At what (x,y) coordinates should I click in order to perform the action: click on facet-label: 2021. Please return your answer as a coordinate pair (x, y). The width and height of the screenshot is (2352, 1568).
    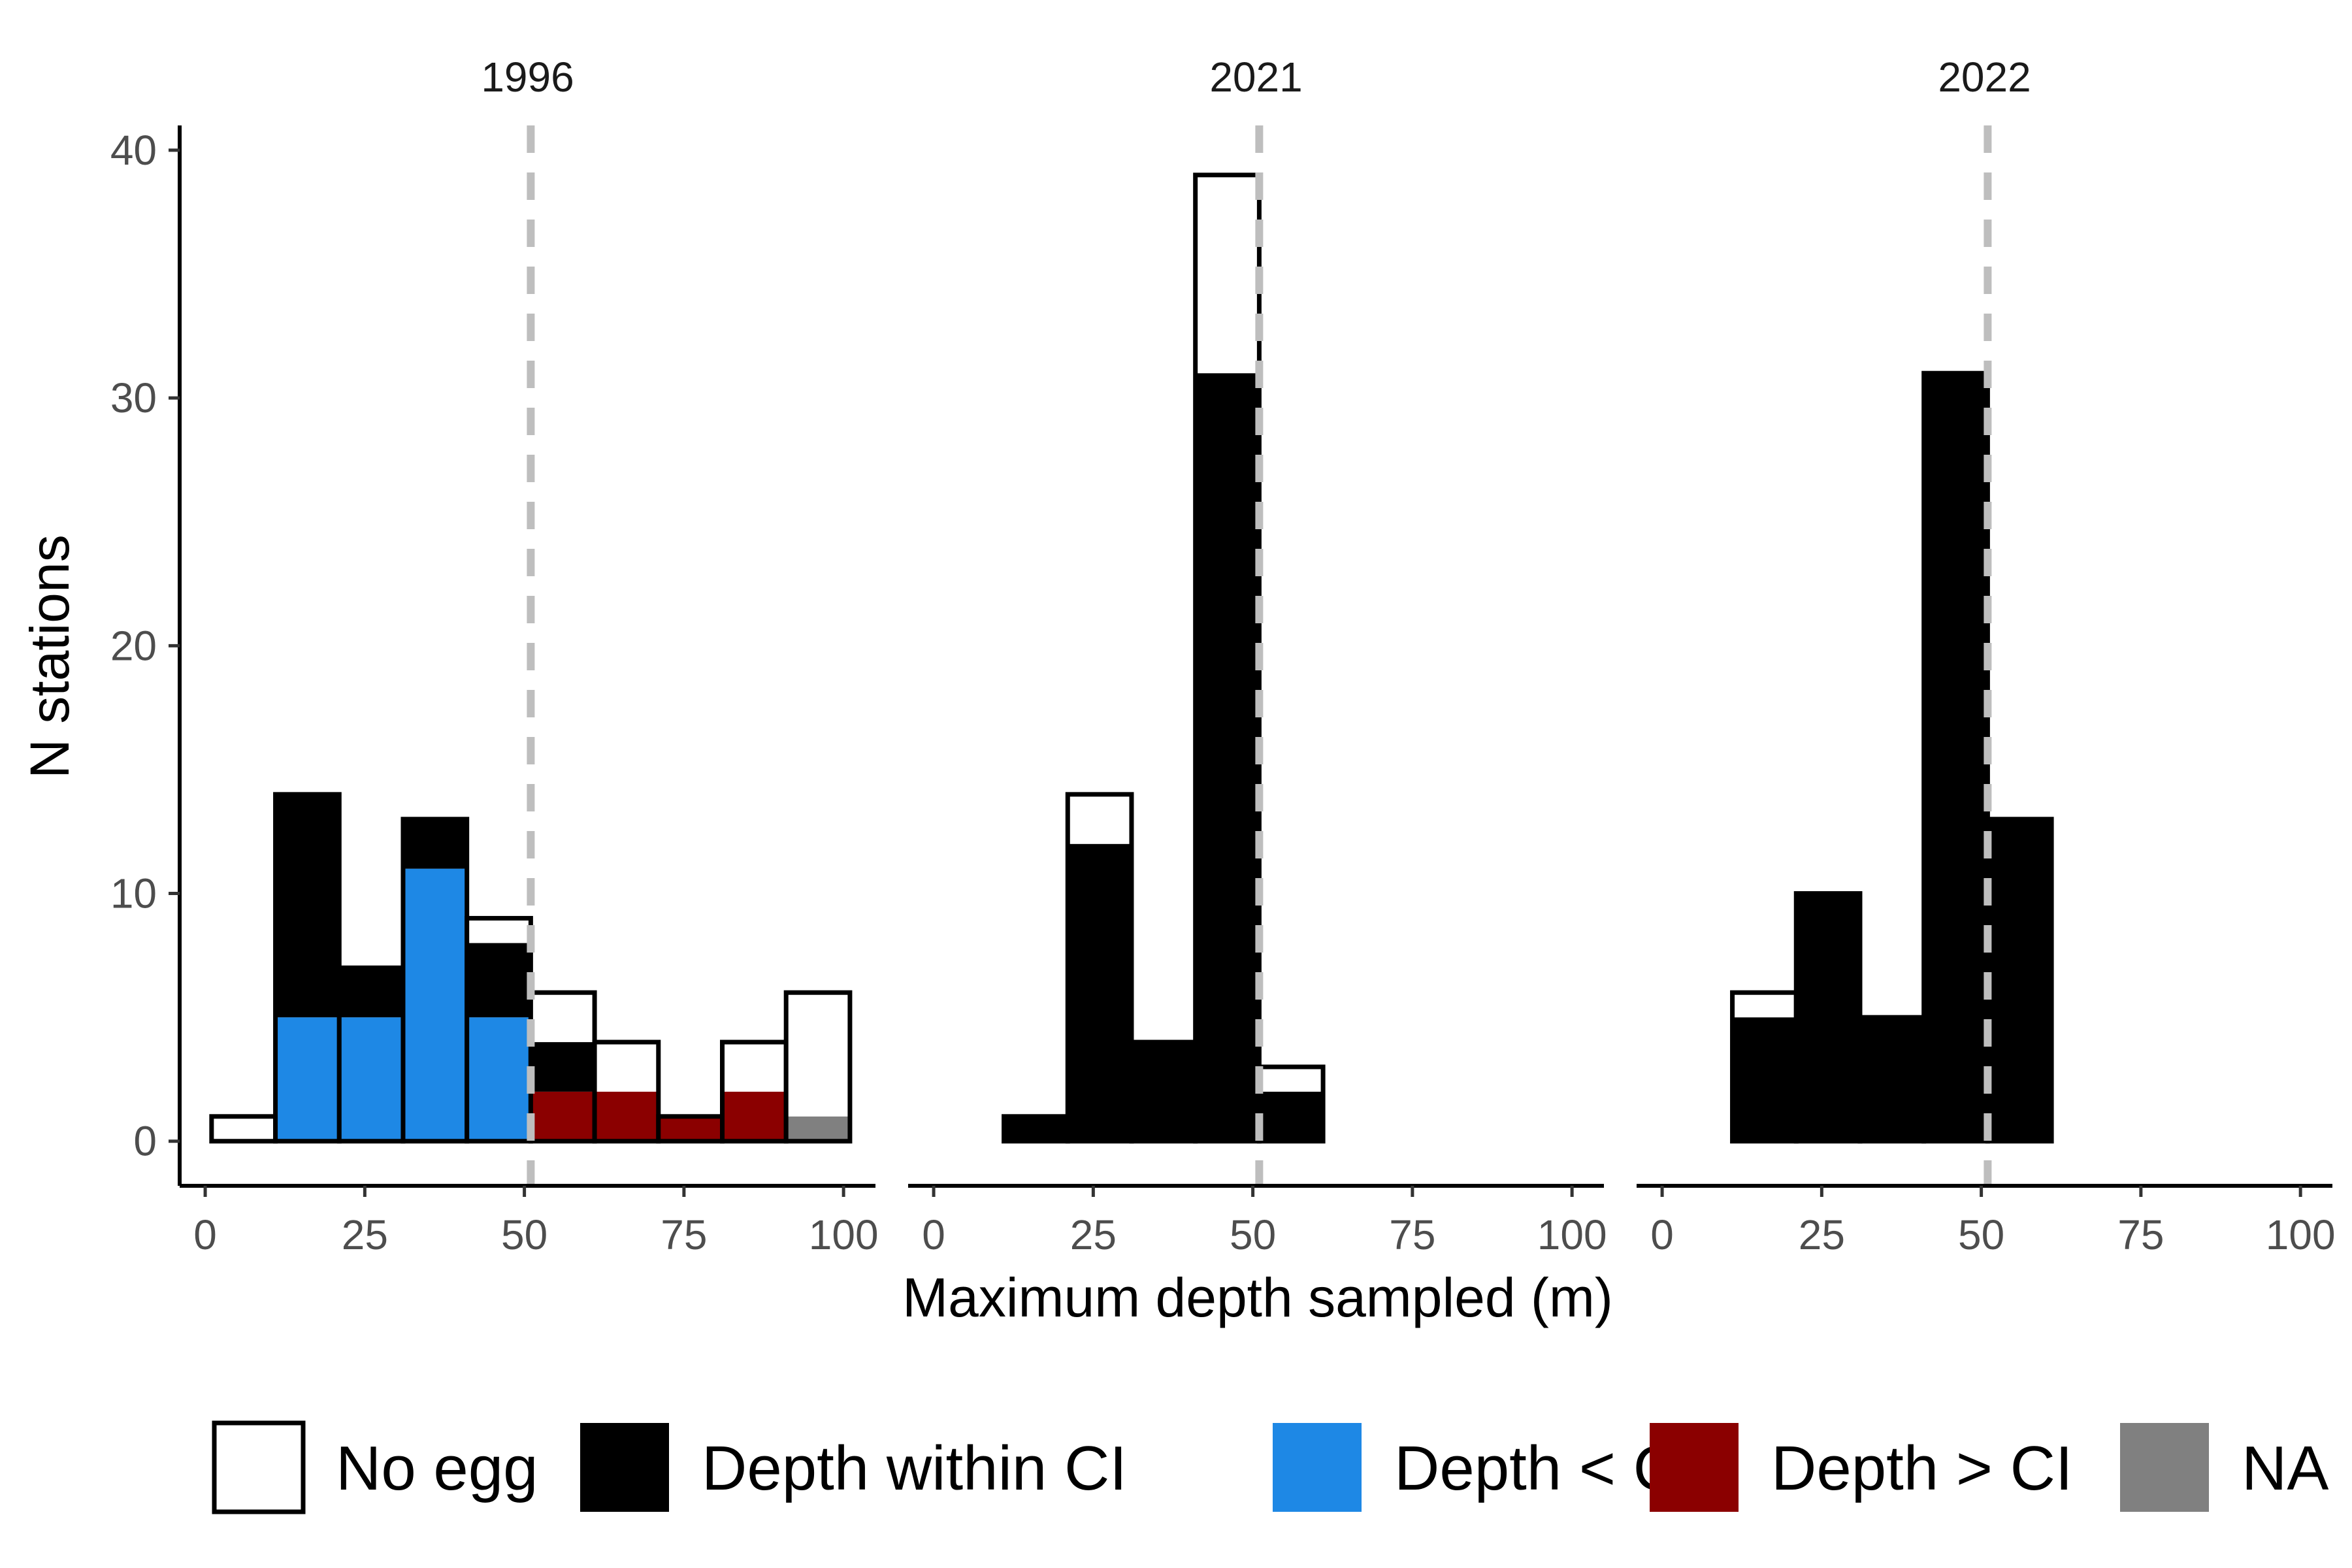
    Looking at the image, I should click on (1255, 77).